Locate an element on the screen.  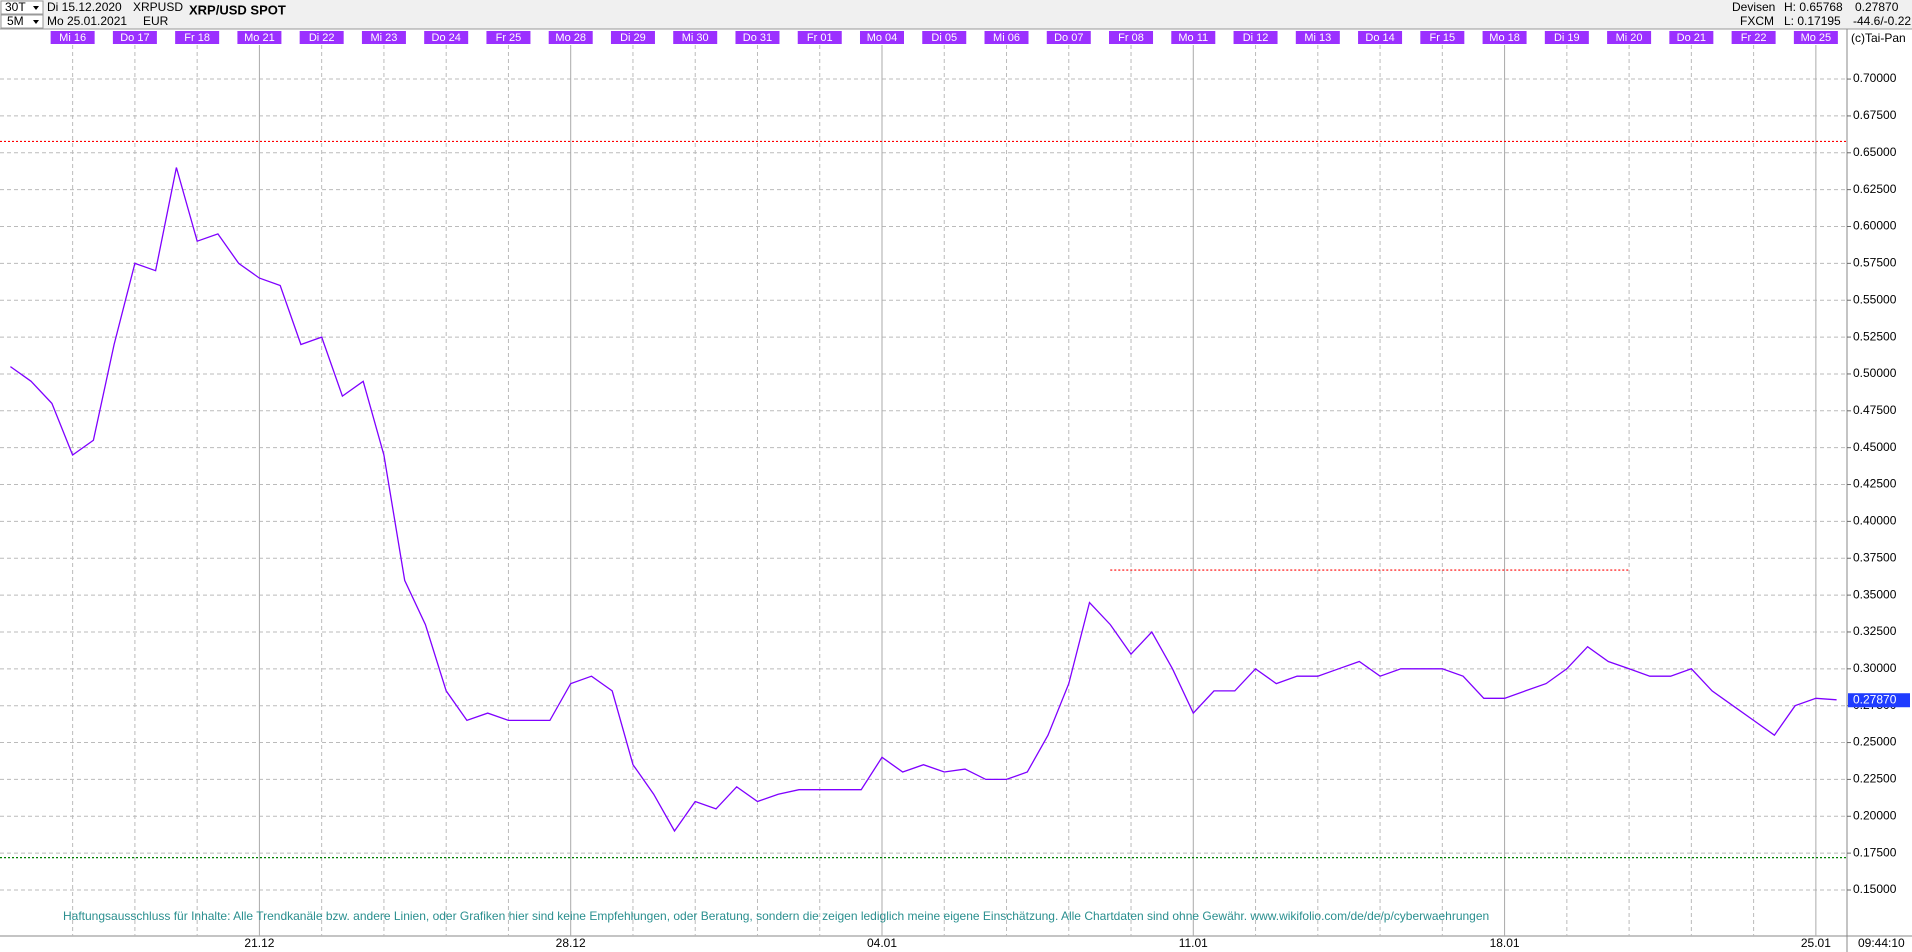
source: FXCM is located at coordinates (1757, 21).